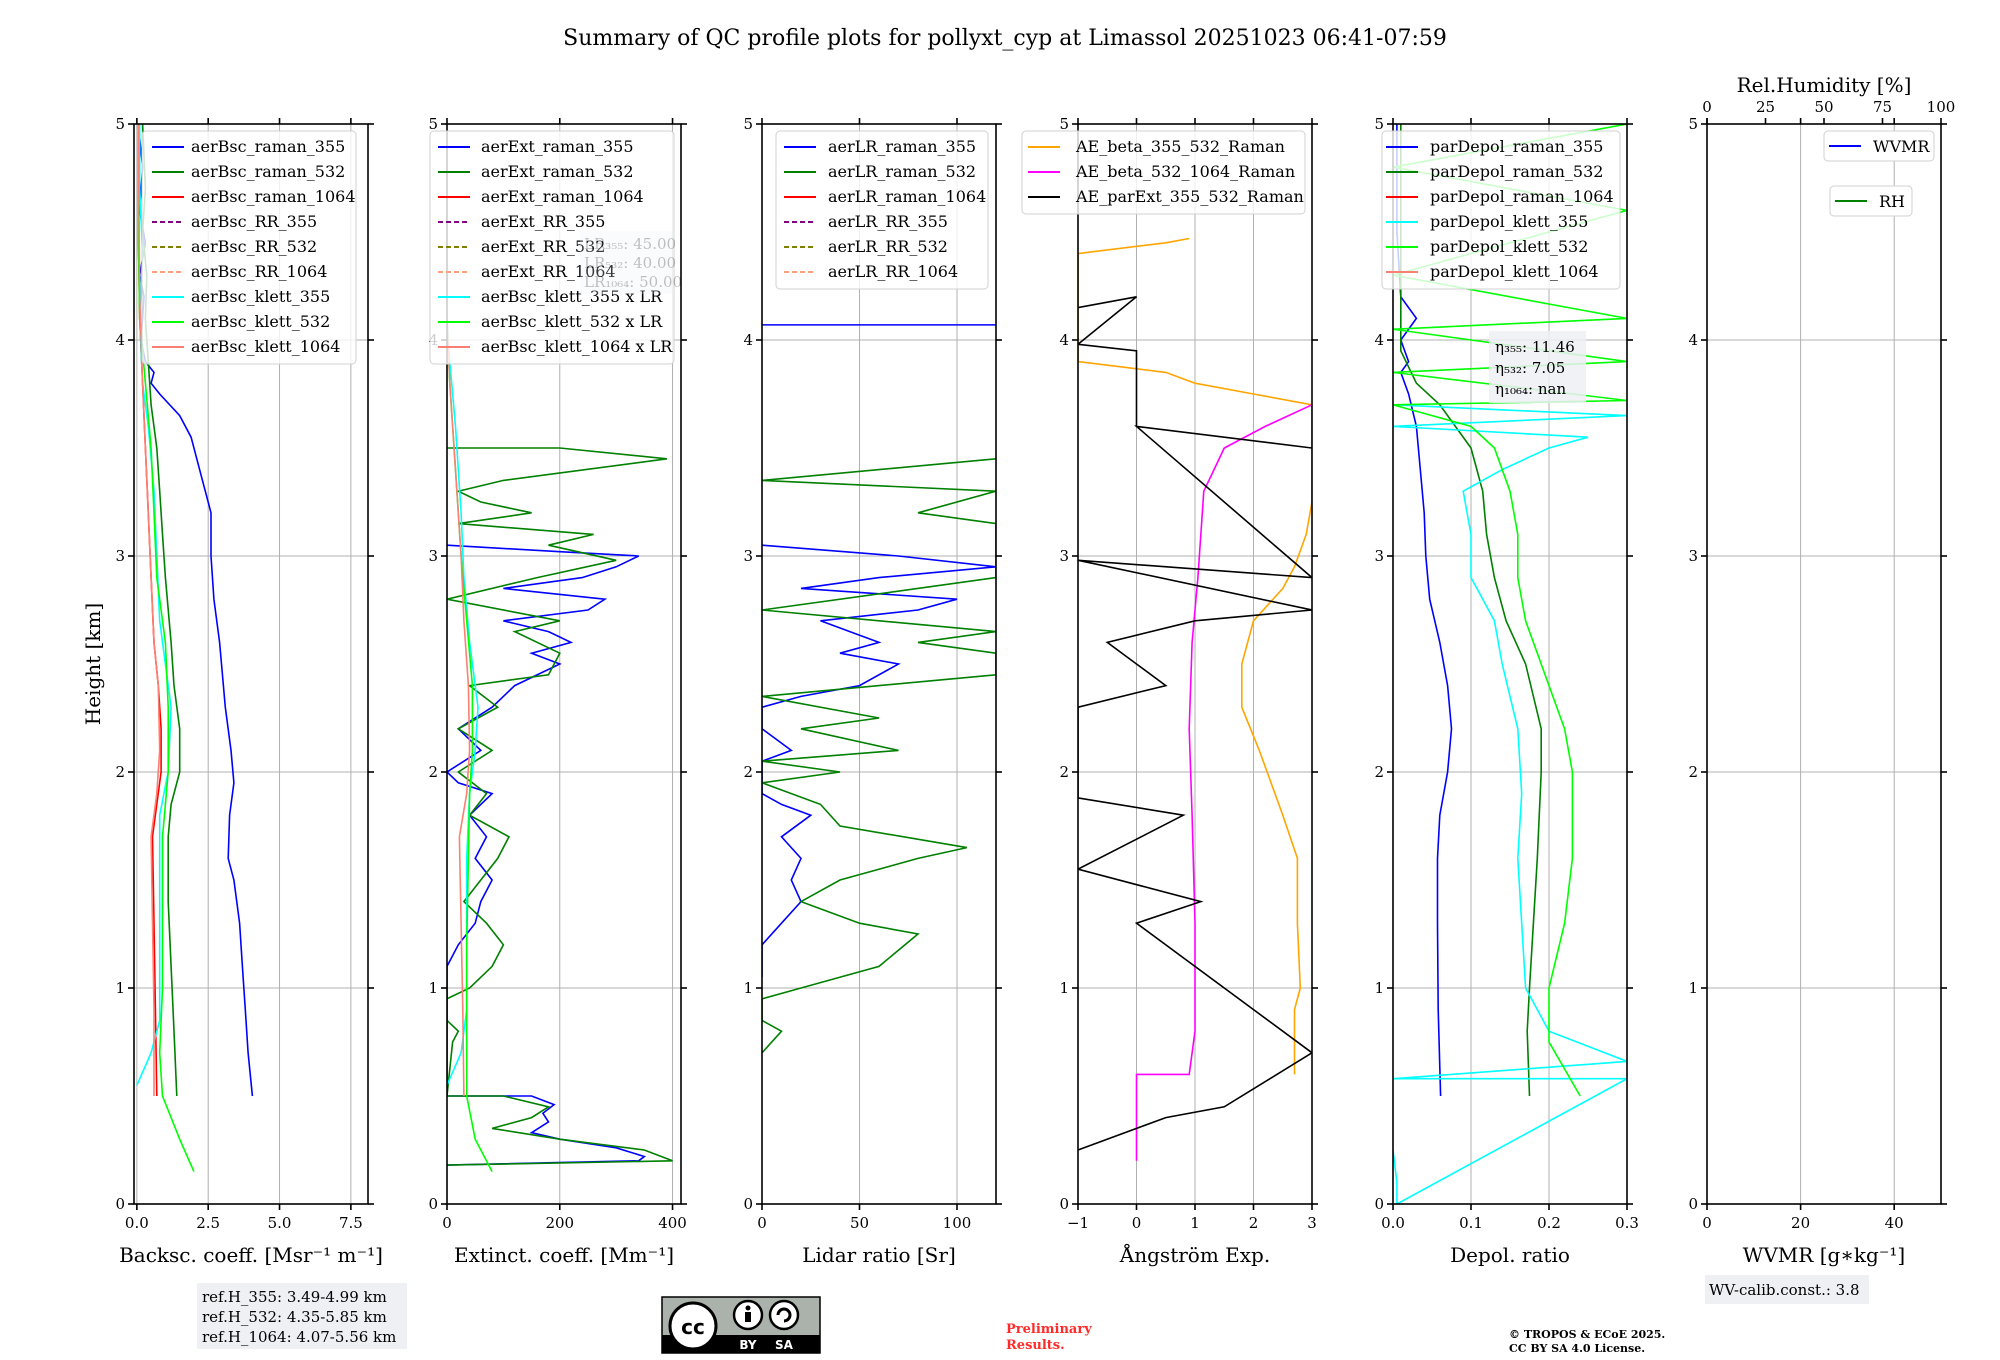 The height and width of the screenshot is (1360, 2000). I want to click on legend-label: aerExt_raman_355, so click(557, 146).